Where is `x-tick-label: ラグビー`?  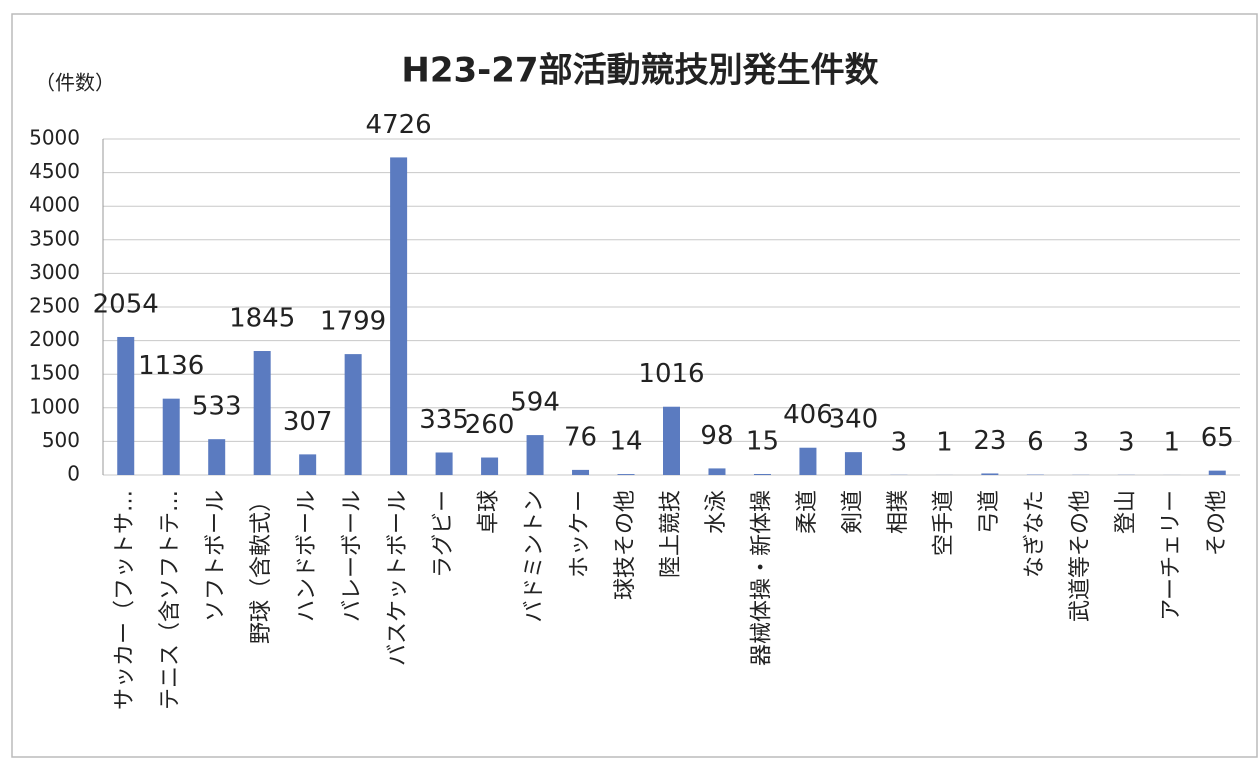
x-tick-label: ラグビー is located at coordinates (443, 534).